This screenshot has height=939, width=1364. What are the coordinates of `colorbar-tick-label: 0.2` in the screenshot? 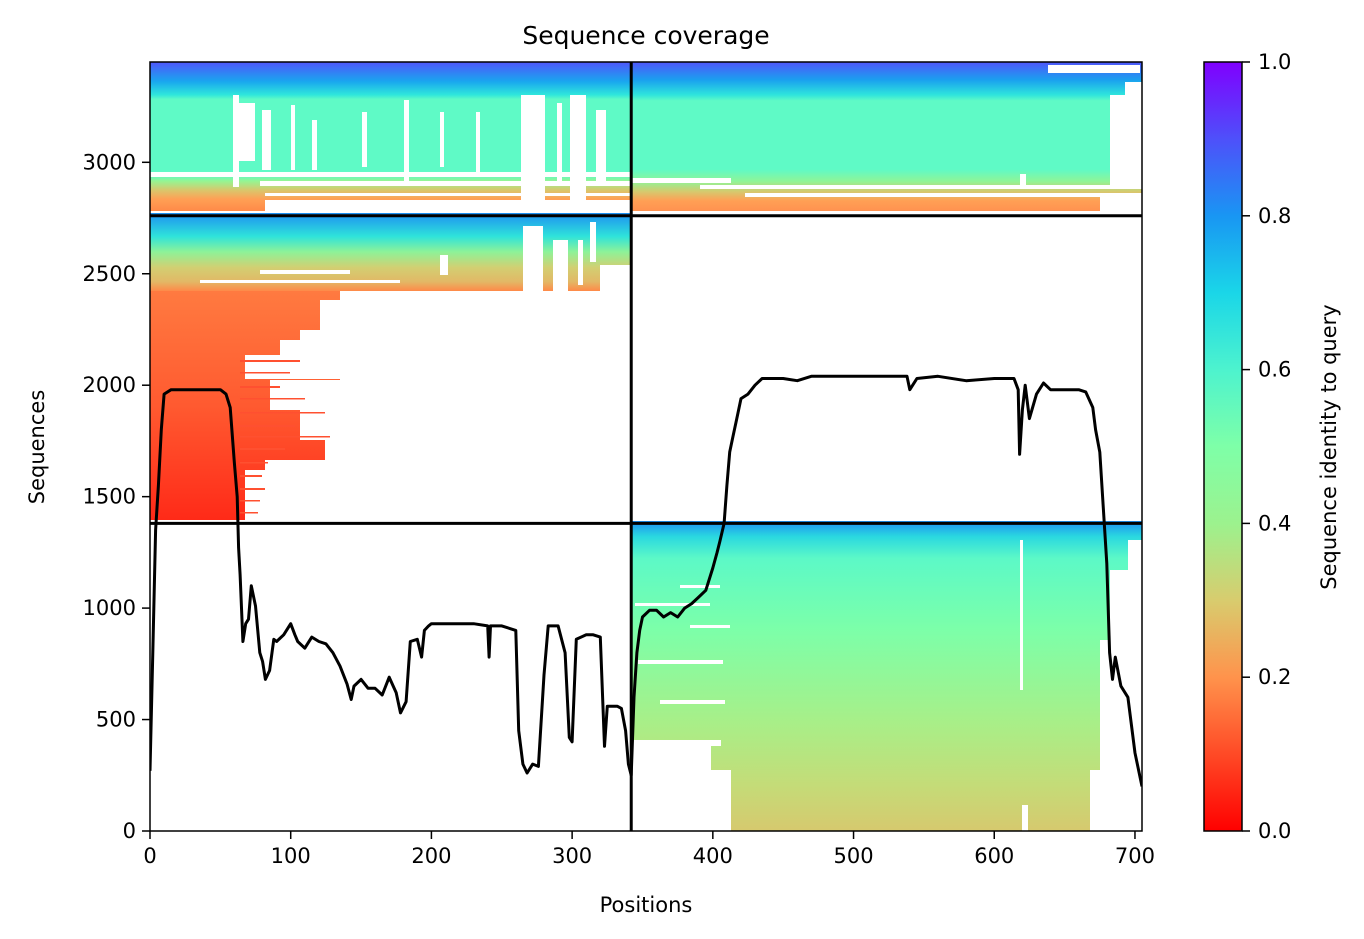 It's located at (1274, 677).